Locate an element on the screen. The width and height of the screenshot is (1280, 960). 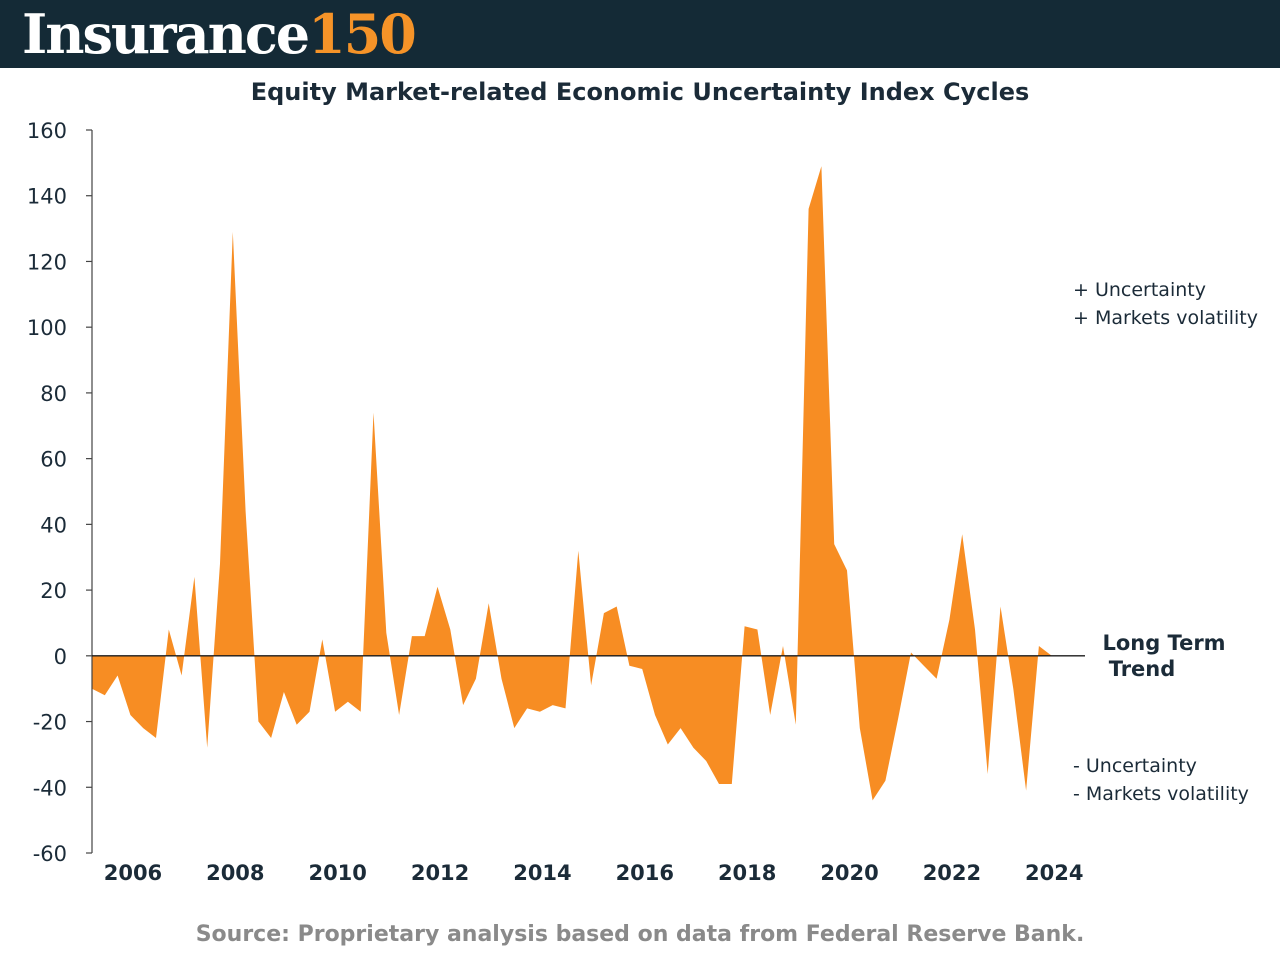
x-tick-label: 2014 is located at coordinates (542, 873).